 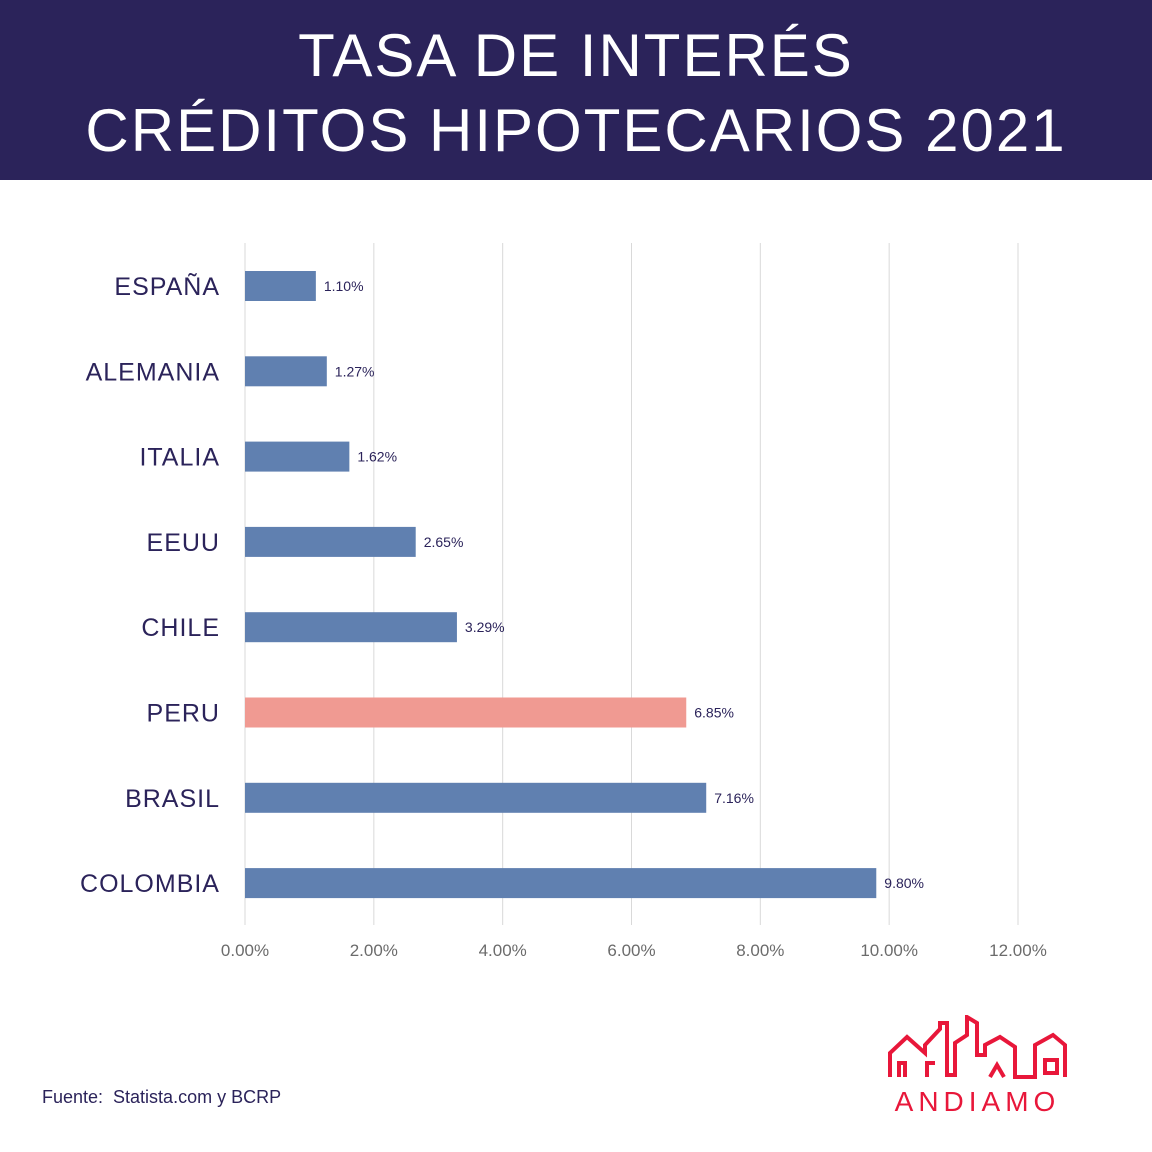 What do you see at coordinates (734, 798) in the screenshot?
I see `data-label: 7.16%` at bounding box center [734, 798].